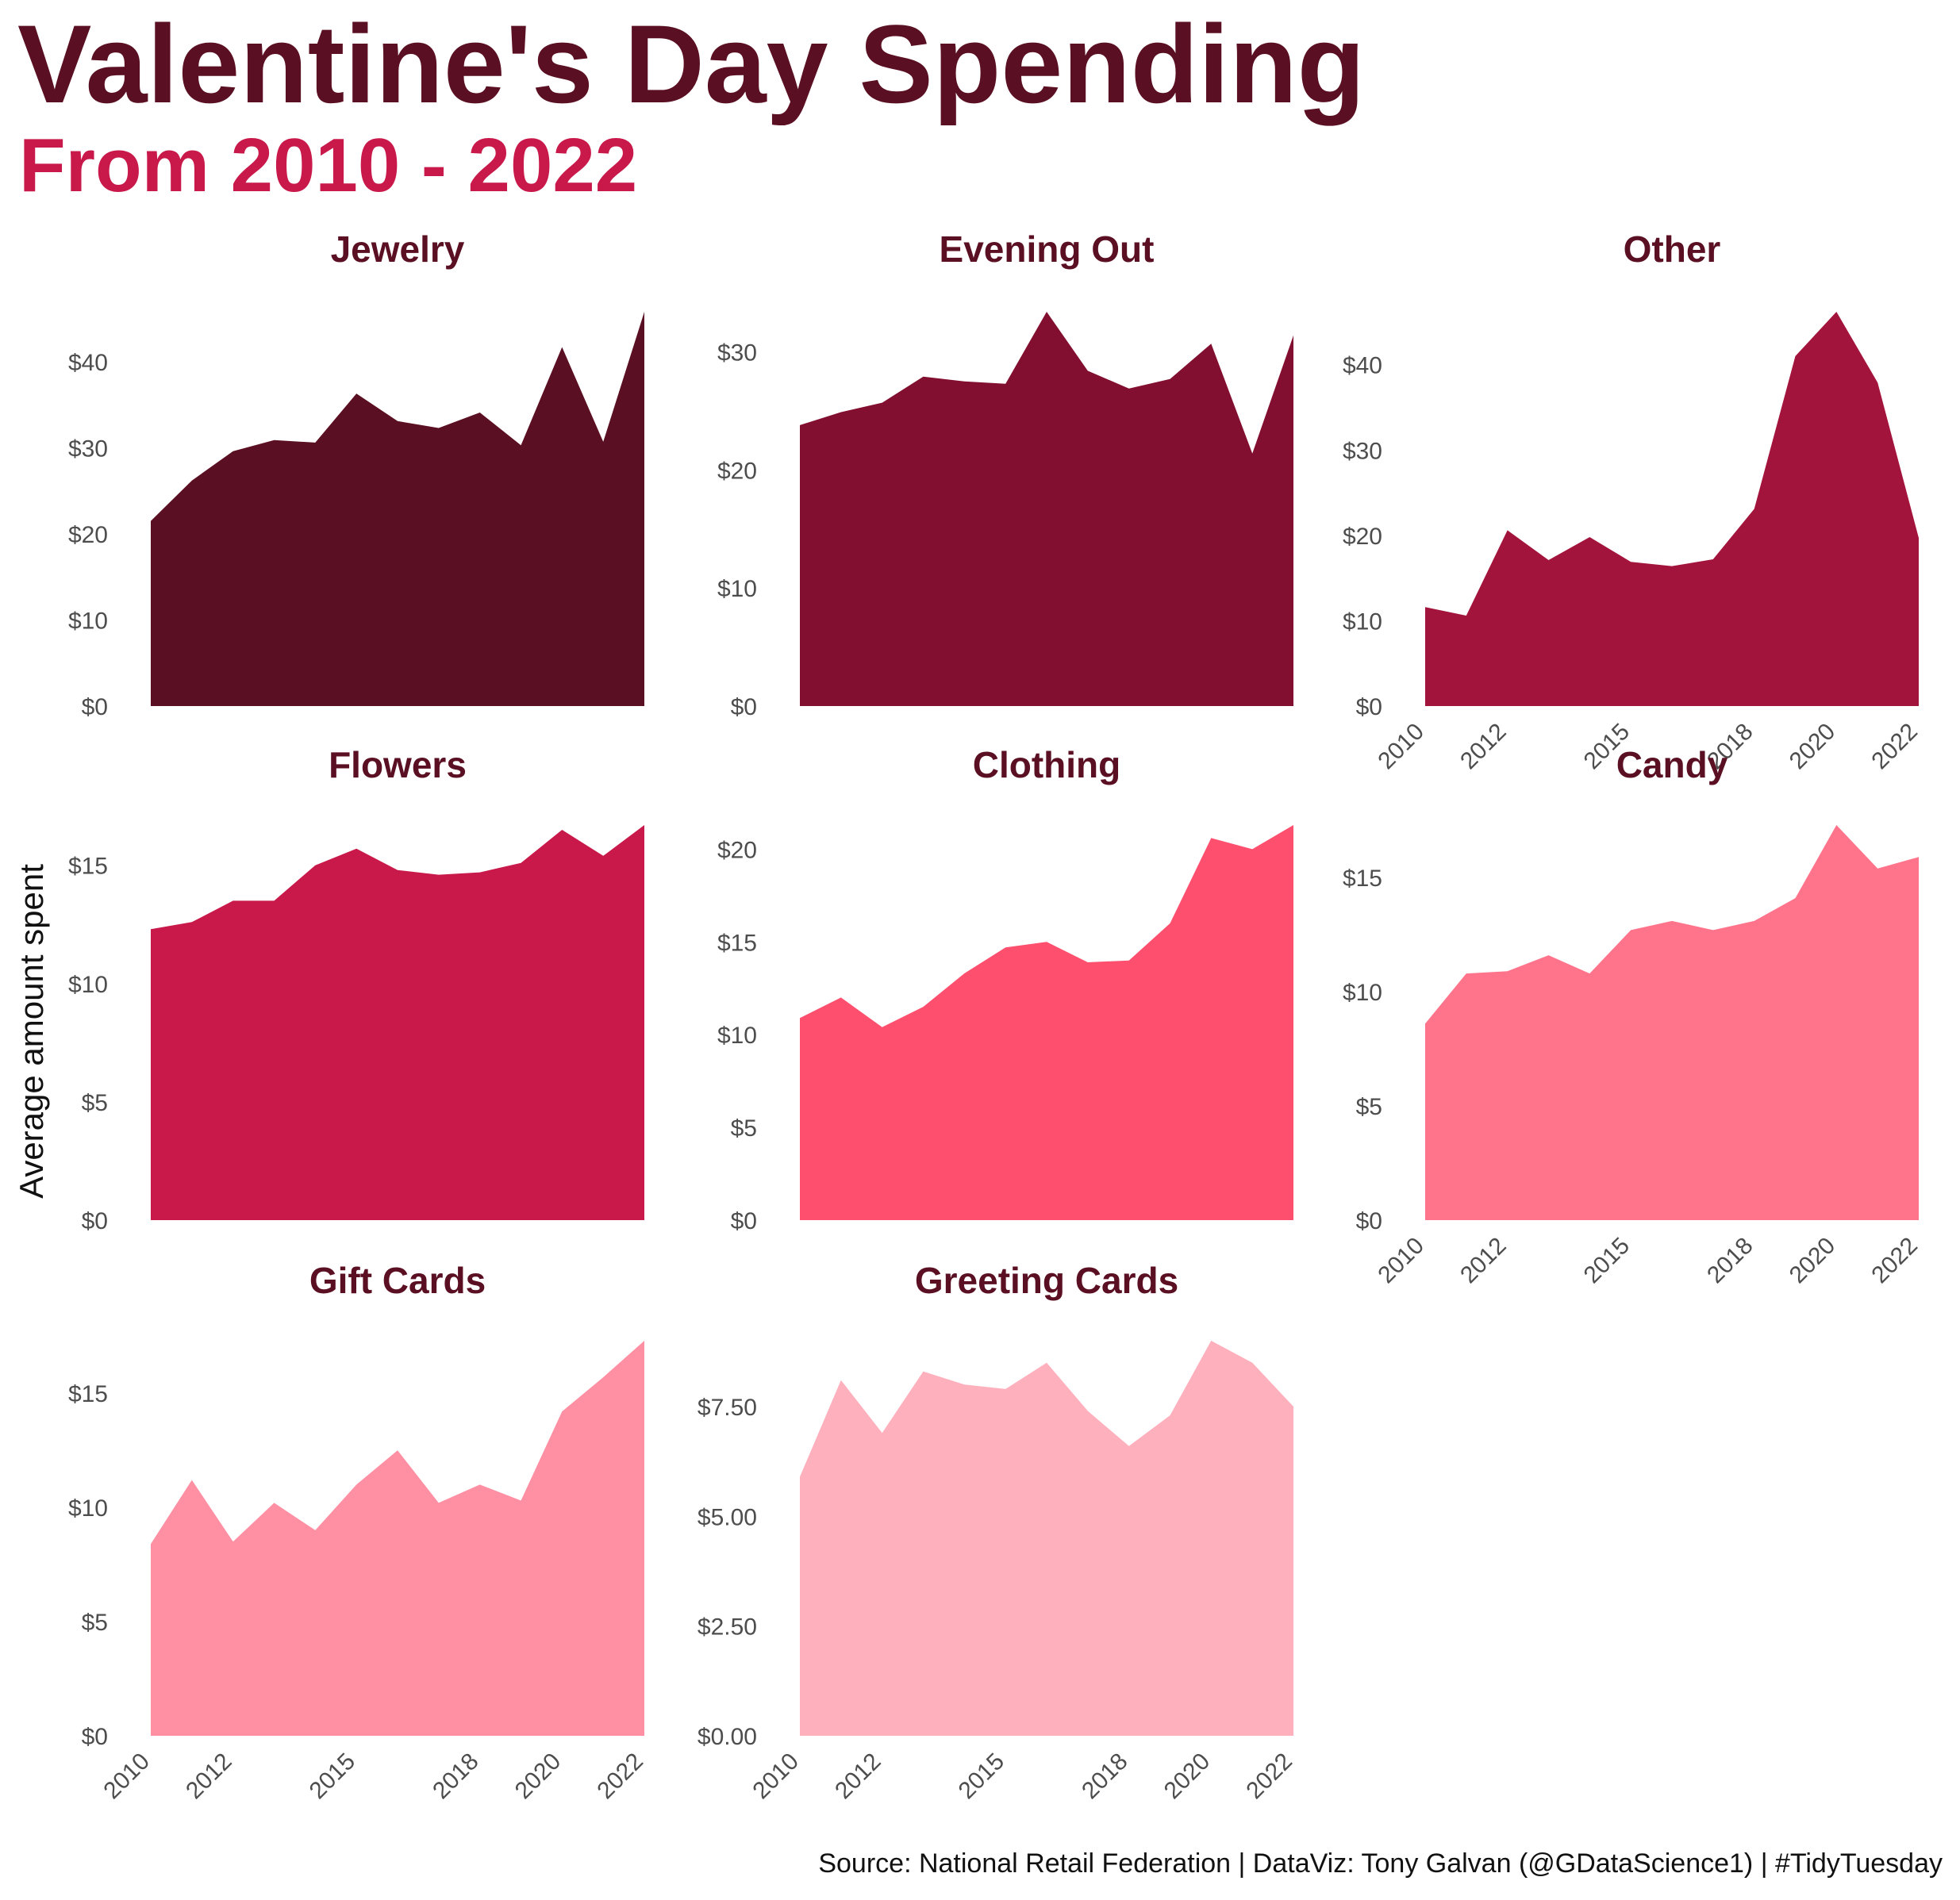 Image resolution: width=1960 pixels, height=1900 pixels. Describe the element at coordinates (1046, 1538) in the screenshot. I see `area-greeting-cards` at that location.